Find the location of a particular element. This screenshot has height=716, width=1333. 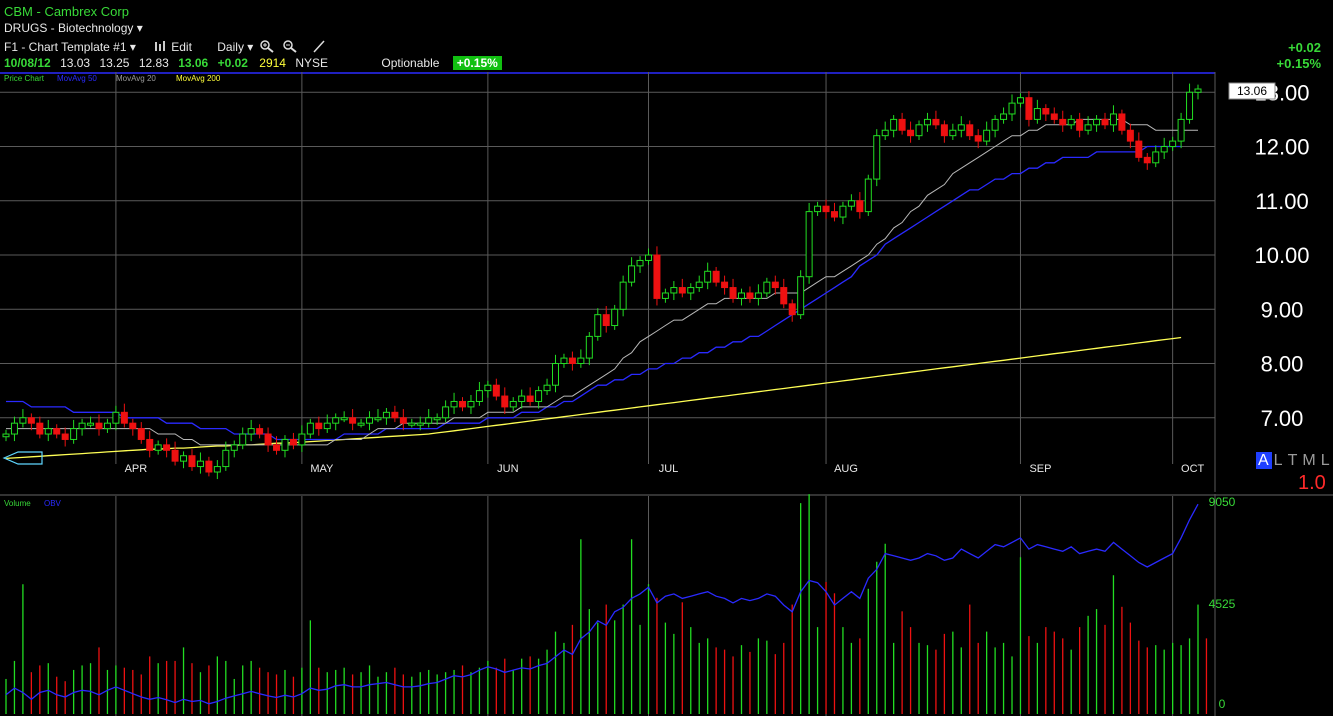

price-tick-label: 12.00 is located at coordinates (1281, 147).